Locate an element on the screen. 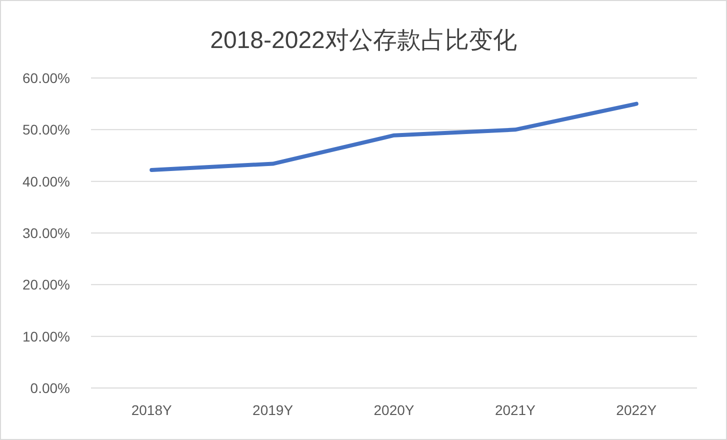  y-tick-label: 50.00% is located at coordinates (46, 130).